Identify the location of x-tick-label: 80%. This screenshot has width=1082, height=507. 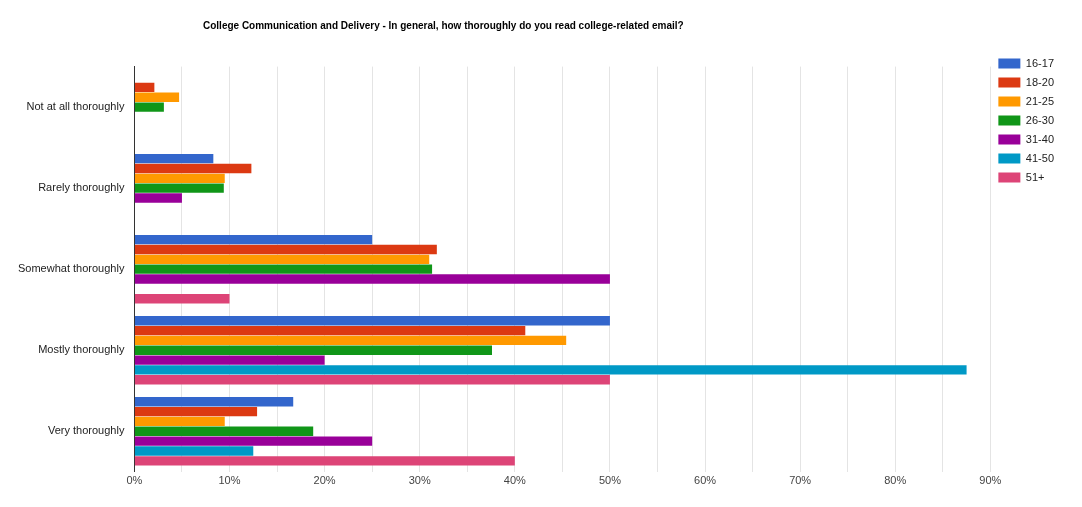
(895, 480).